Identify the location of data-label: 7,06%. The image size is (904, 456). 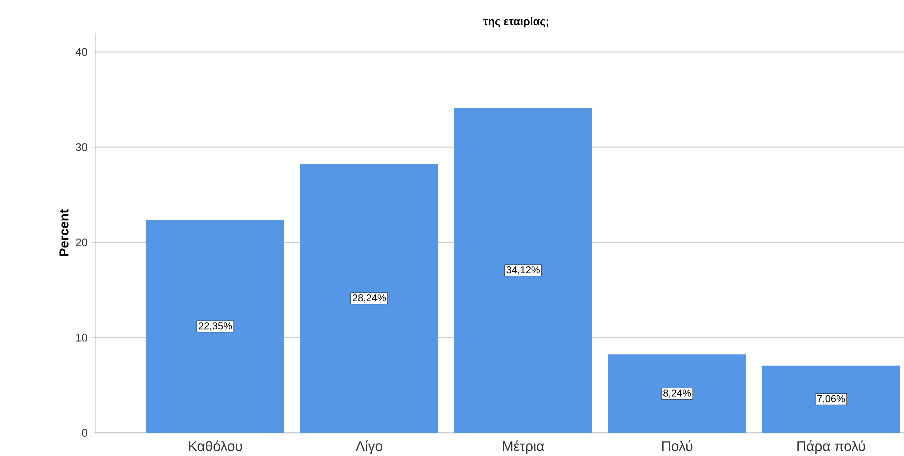
(832, 399).